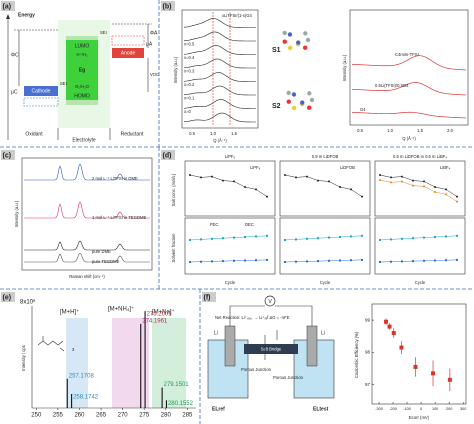  I want to click on curve-label: C4mim-TFSI, so click(407, 54).